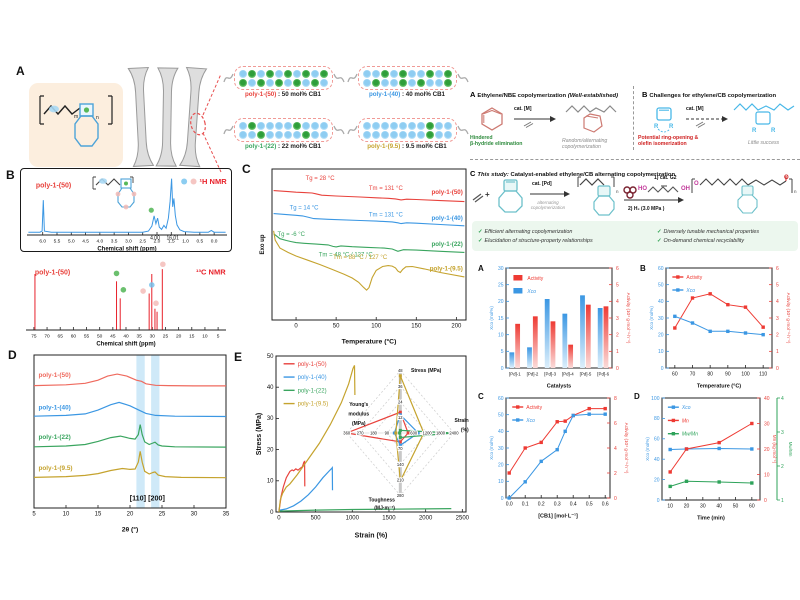  Describe the element at coordinates (690, 435) in the screenshot. I see `svg-text: Mw/Mn` at that location.